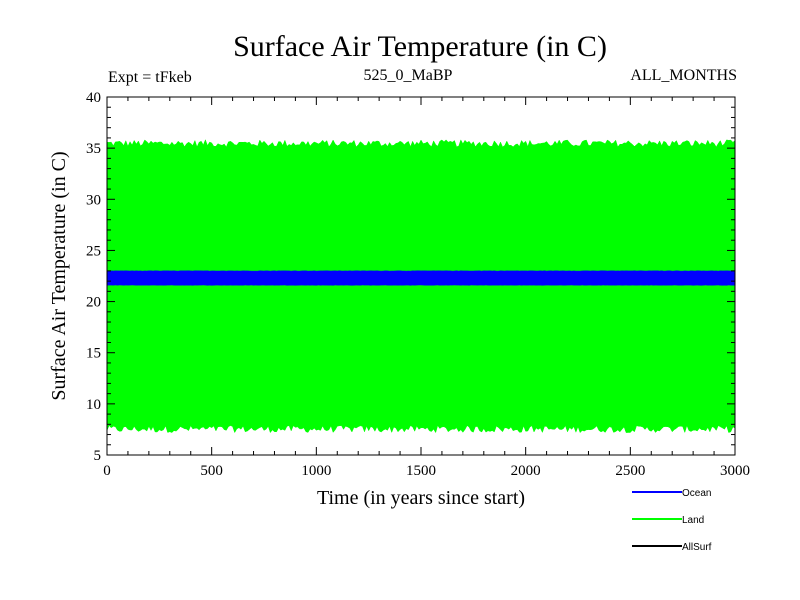 The image size is (800, 600). Describe the element at coordinates (150, 77) in the screenshot. I see `experiment-label: Expt = tFkeb` at that location.